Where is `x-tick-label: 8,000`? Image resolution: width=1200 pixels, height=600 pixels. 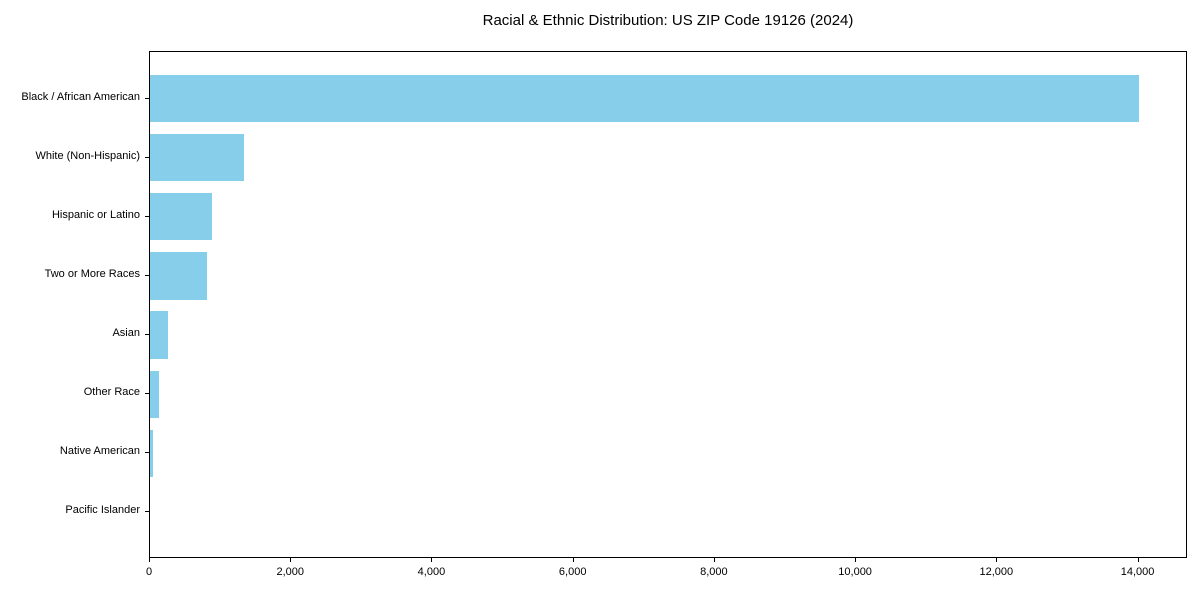 x-tick-label: 8,000 is located at coordinates (714, 572).